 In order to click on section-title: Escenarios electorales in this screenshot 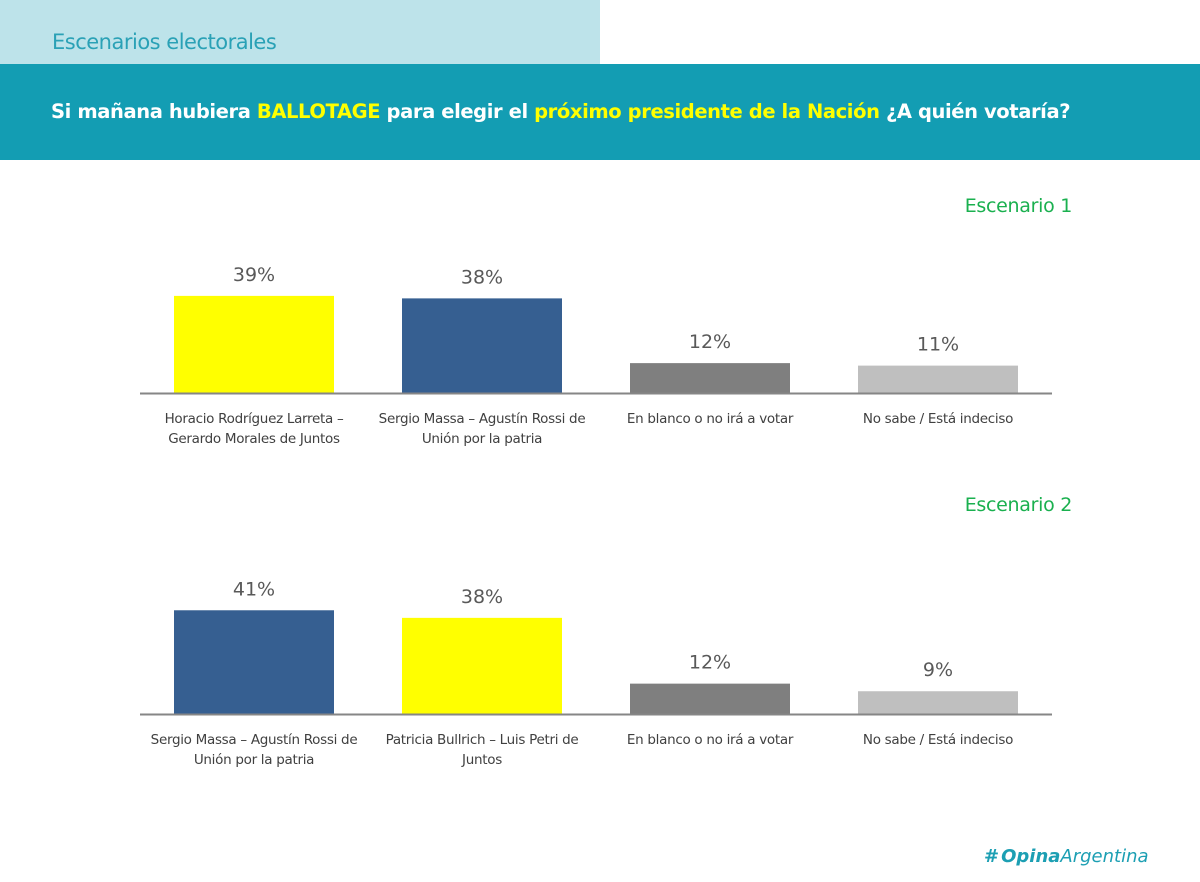, I will do `click(164, 42)`.